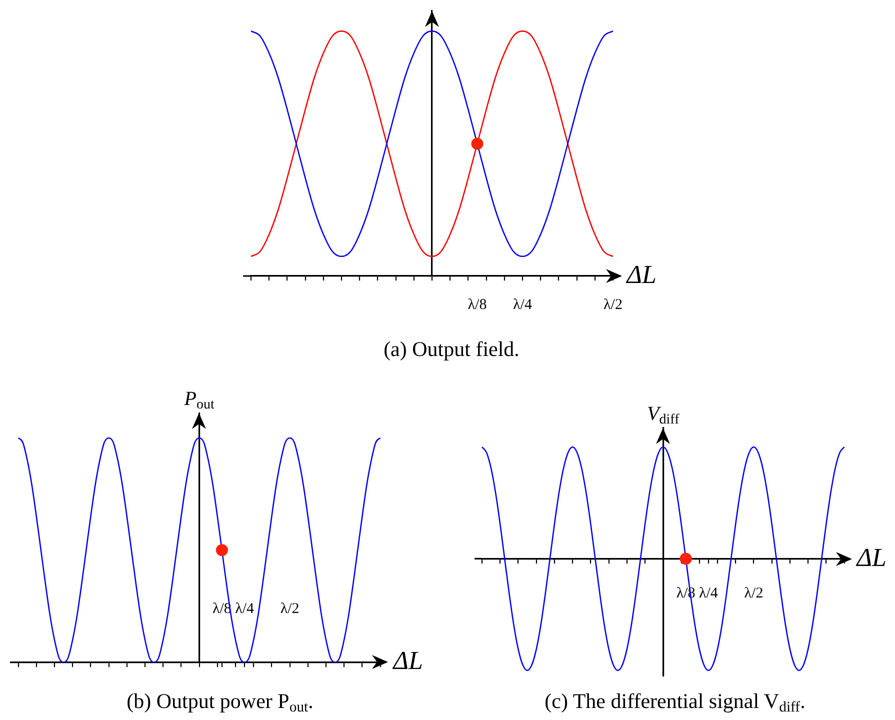 The height and width of the screenshot is (720, 895). Describe the element at coordinates (663, 415) in the screenshot. I see `y-axis-title: V$_{diff}$` at that location.